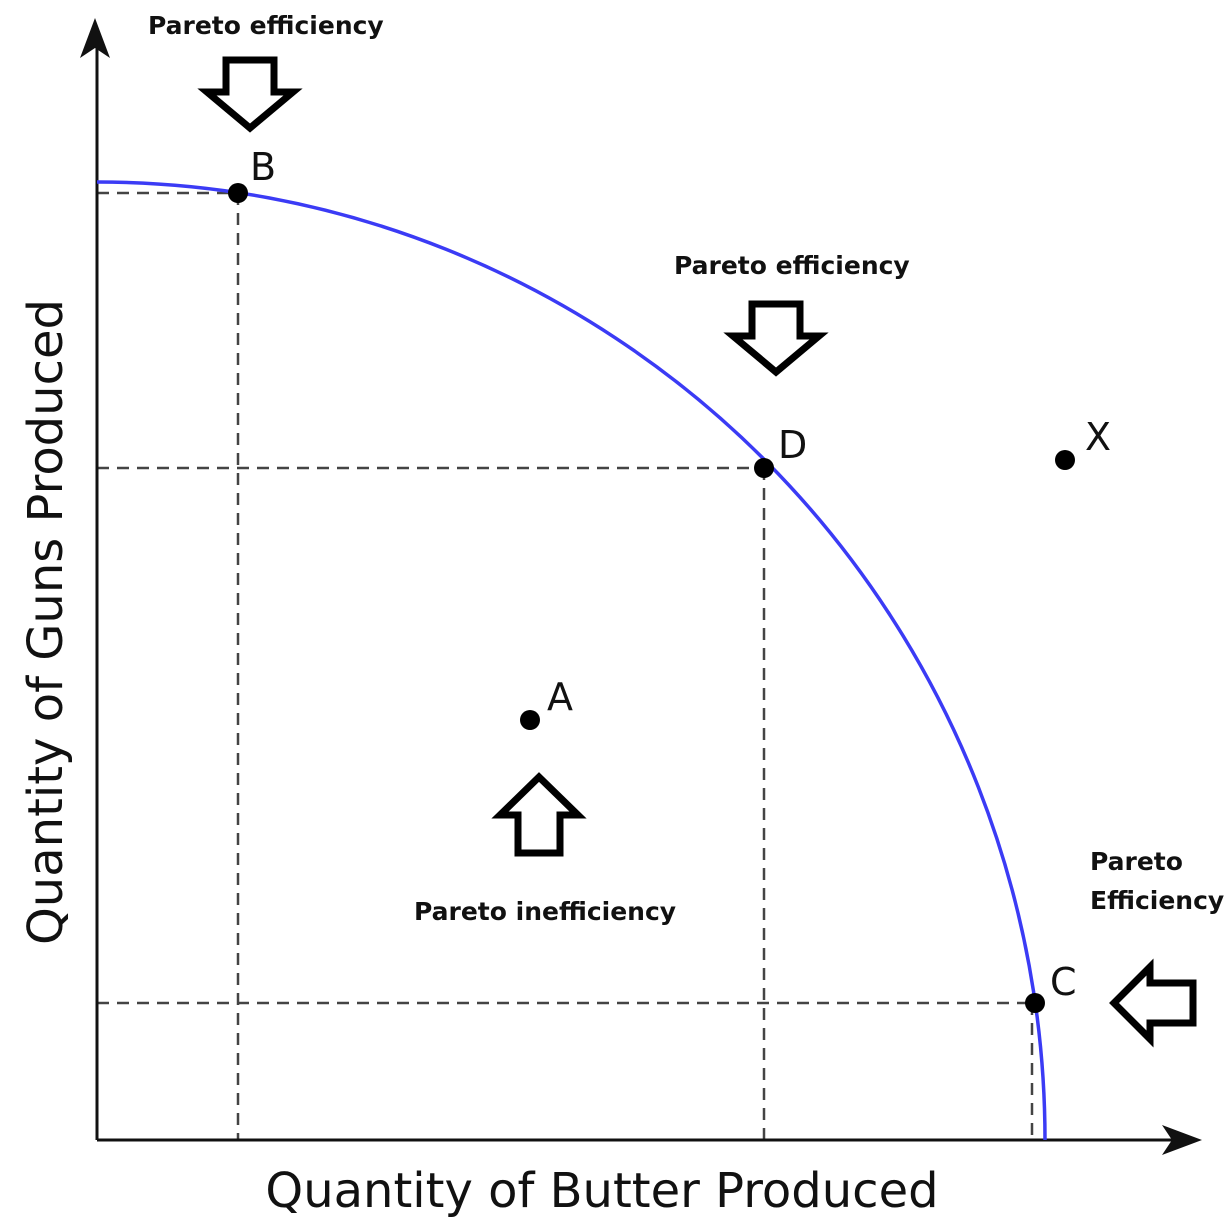  What do you see at coordinates (1153, 1003) in the screenshot?
I see `arrow-left` at bounding box center [1153, 1003].